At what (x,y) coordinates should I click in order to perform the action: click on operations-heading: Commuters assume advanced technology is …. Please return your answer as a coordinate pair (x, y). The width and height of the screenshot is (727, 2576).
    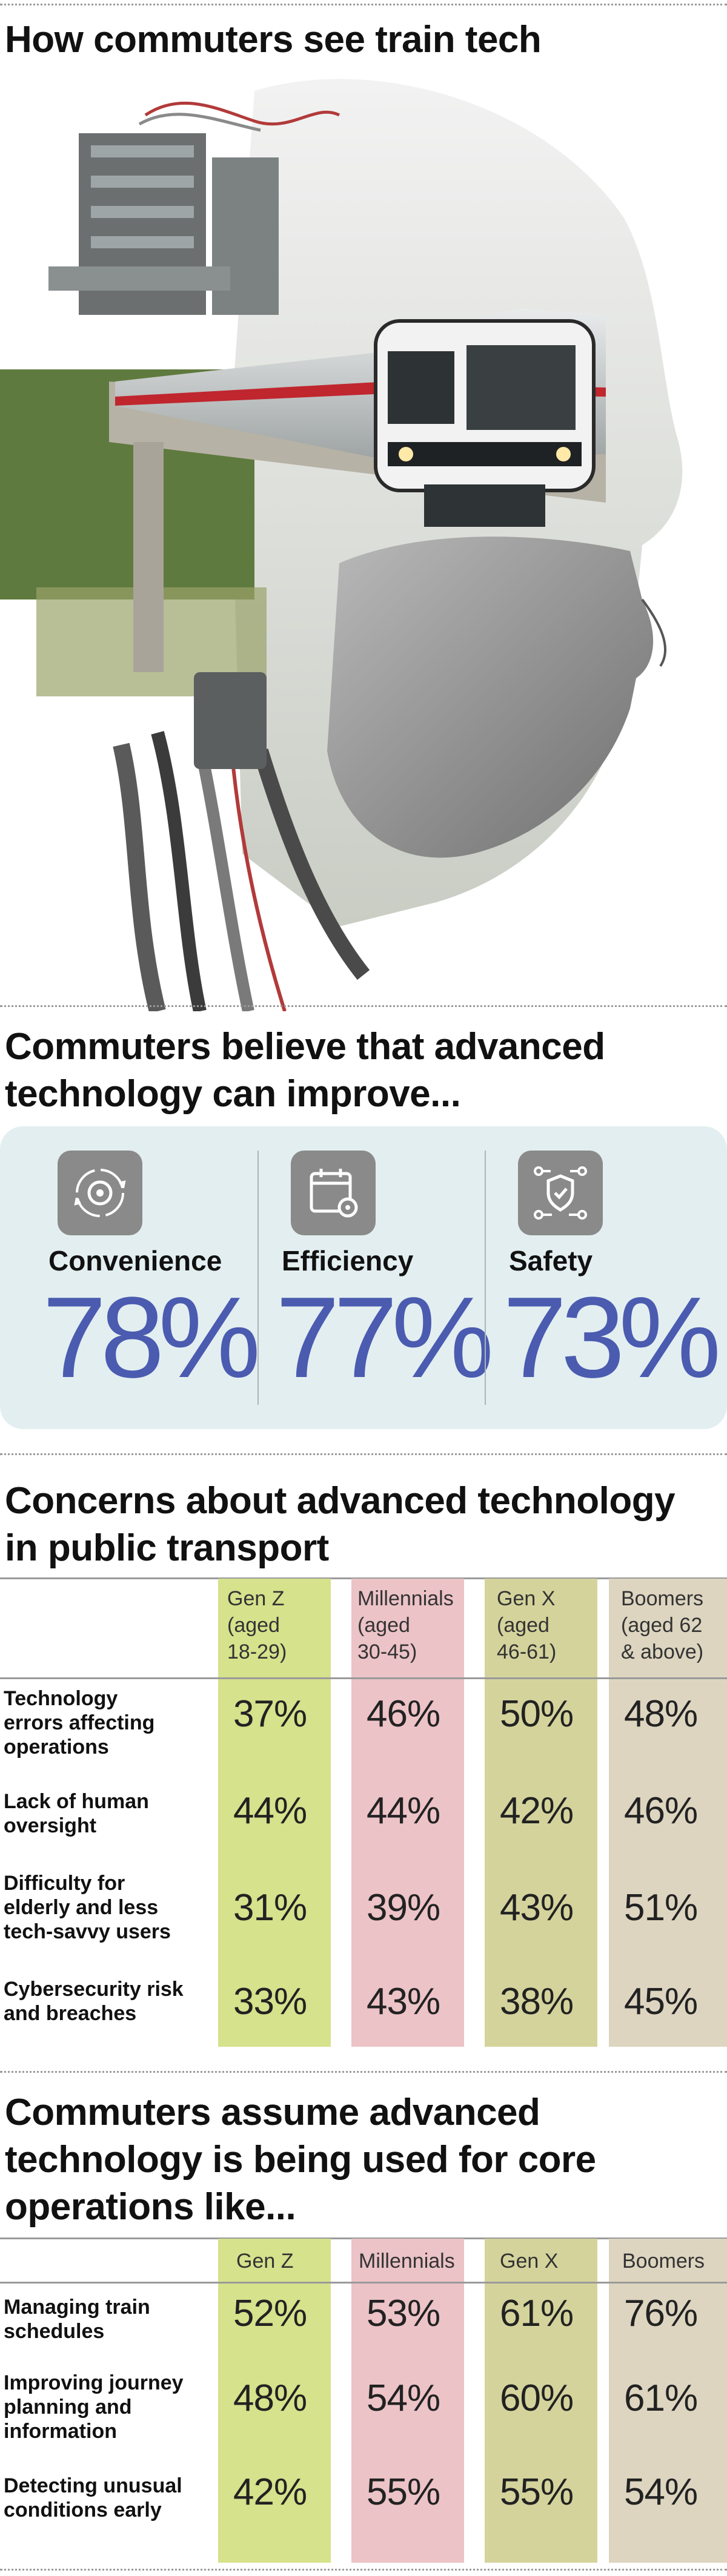
    Looking at the image, I should click on (300, 2160).